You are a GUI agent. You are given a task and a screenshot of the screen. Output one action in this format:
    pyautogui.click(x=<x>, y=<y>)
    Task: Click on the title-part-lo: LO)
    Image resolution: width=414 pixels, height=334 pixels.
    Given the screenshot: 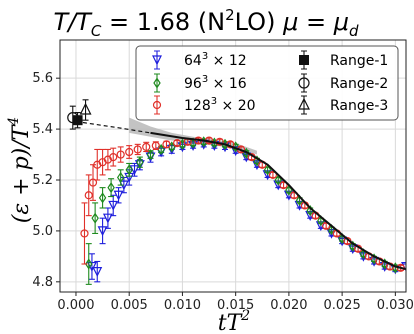 What is the action you would take?
    pyautogui.click(x=259, y=22)
    